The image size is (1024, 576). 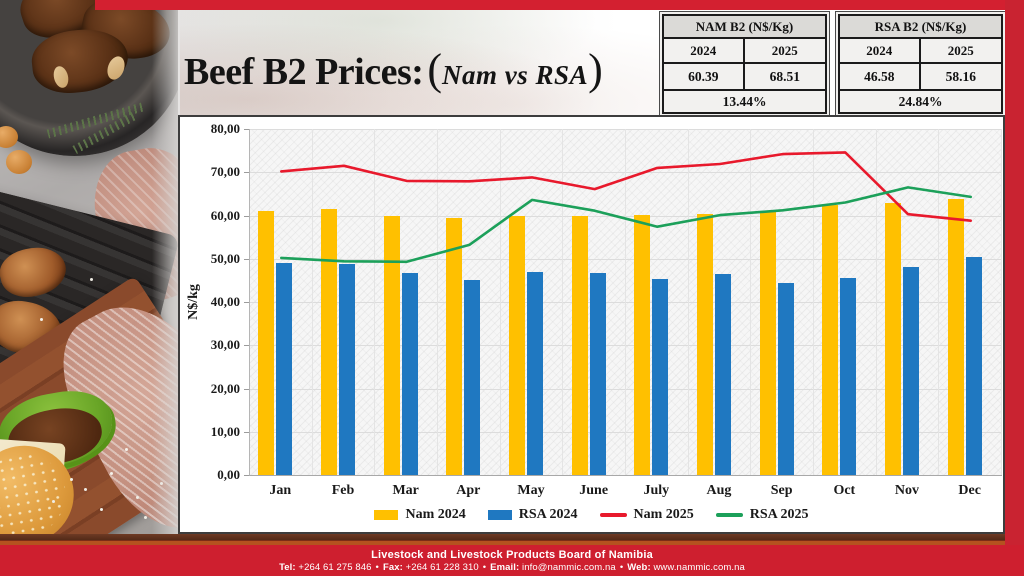 I want to click on legend-item: RSA 2025, so click(x=762, y=515).